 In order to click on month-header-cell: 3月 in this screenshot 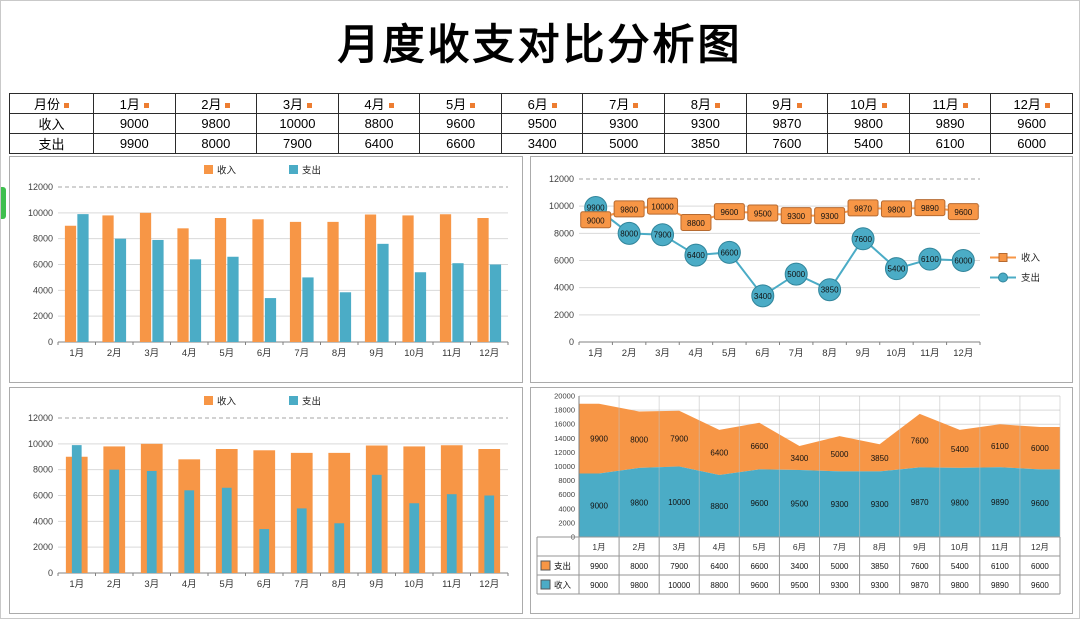, I will do `click(297, 103)`.